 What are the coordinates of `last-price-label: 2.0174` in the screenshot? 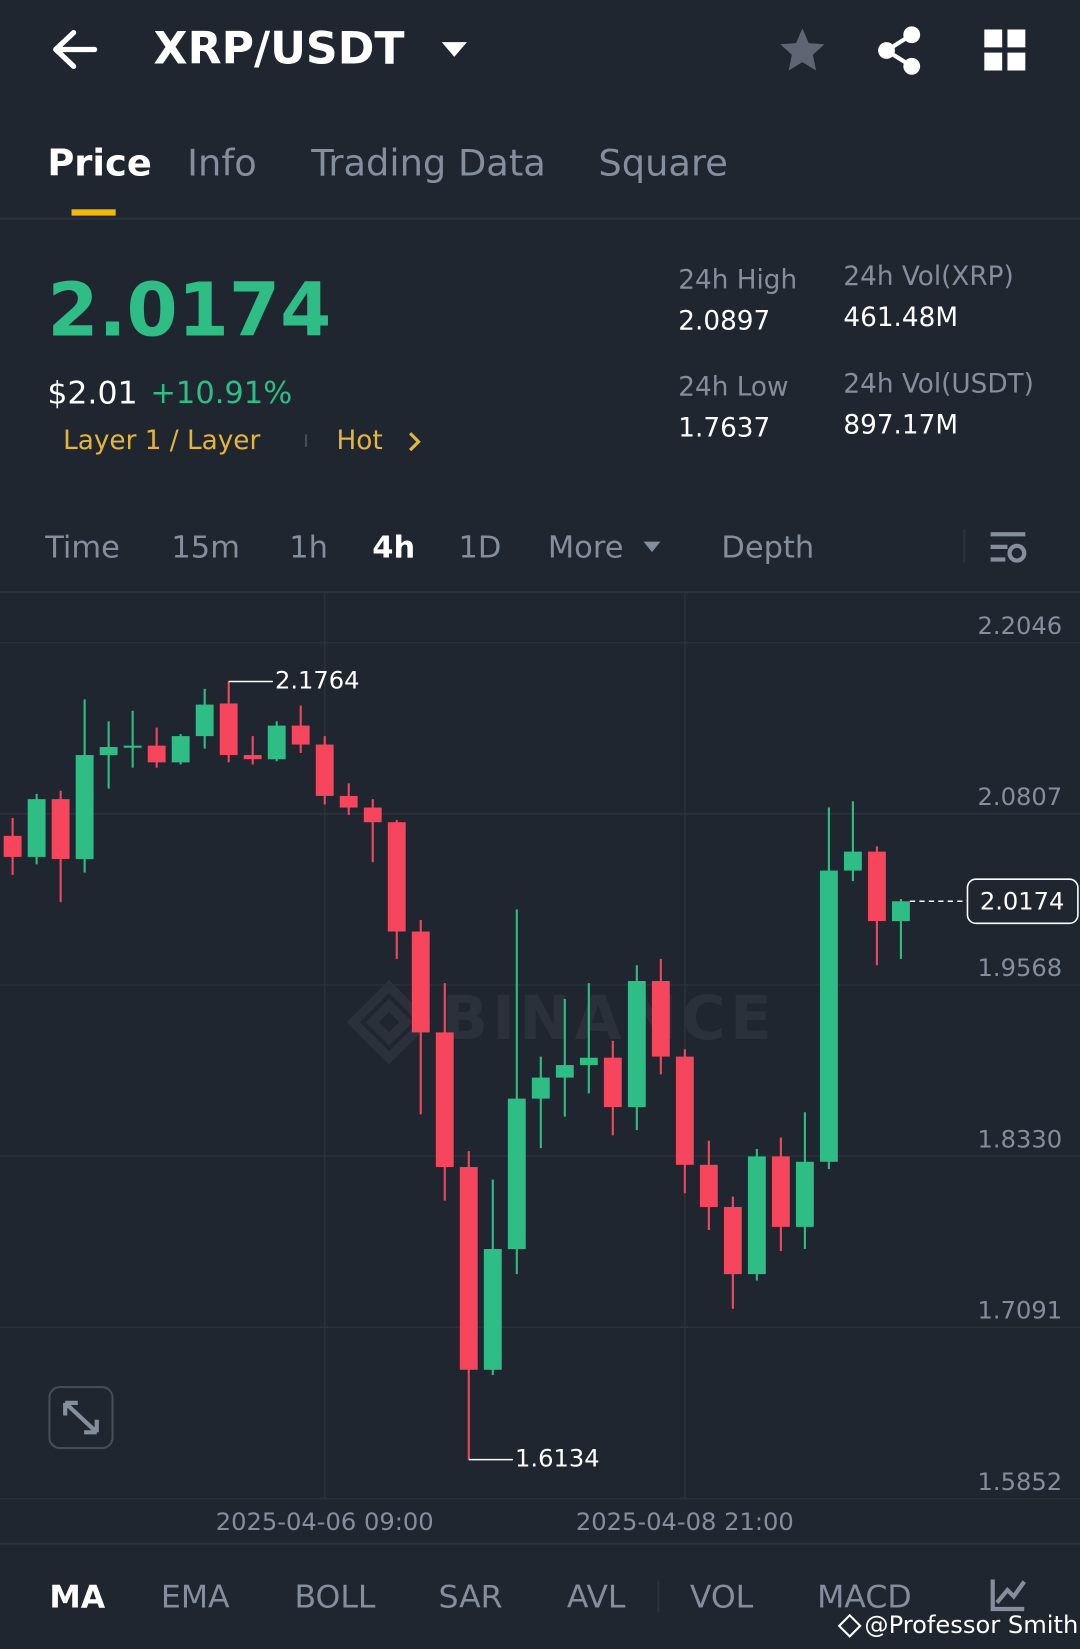 It's located at (1022, 901).